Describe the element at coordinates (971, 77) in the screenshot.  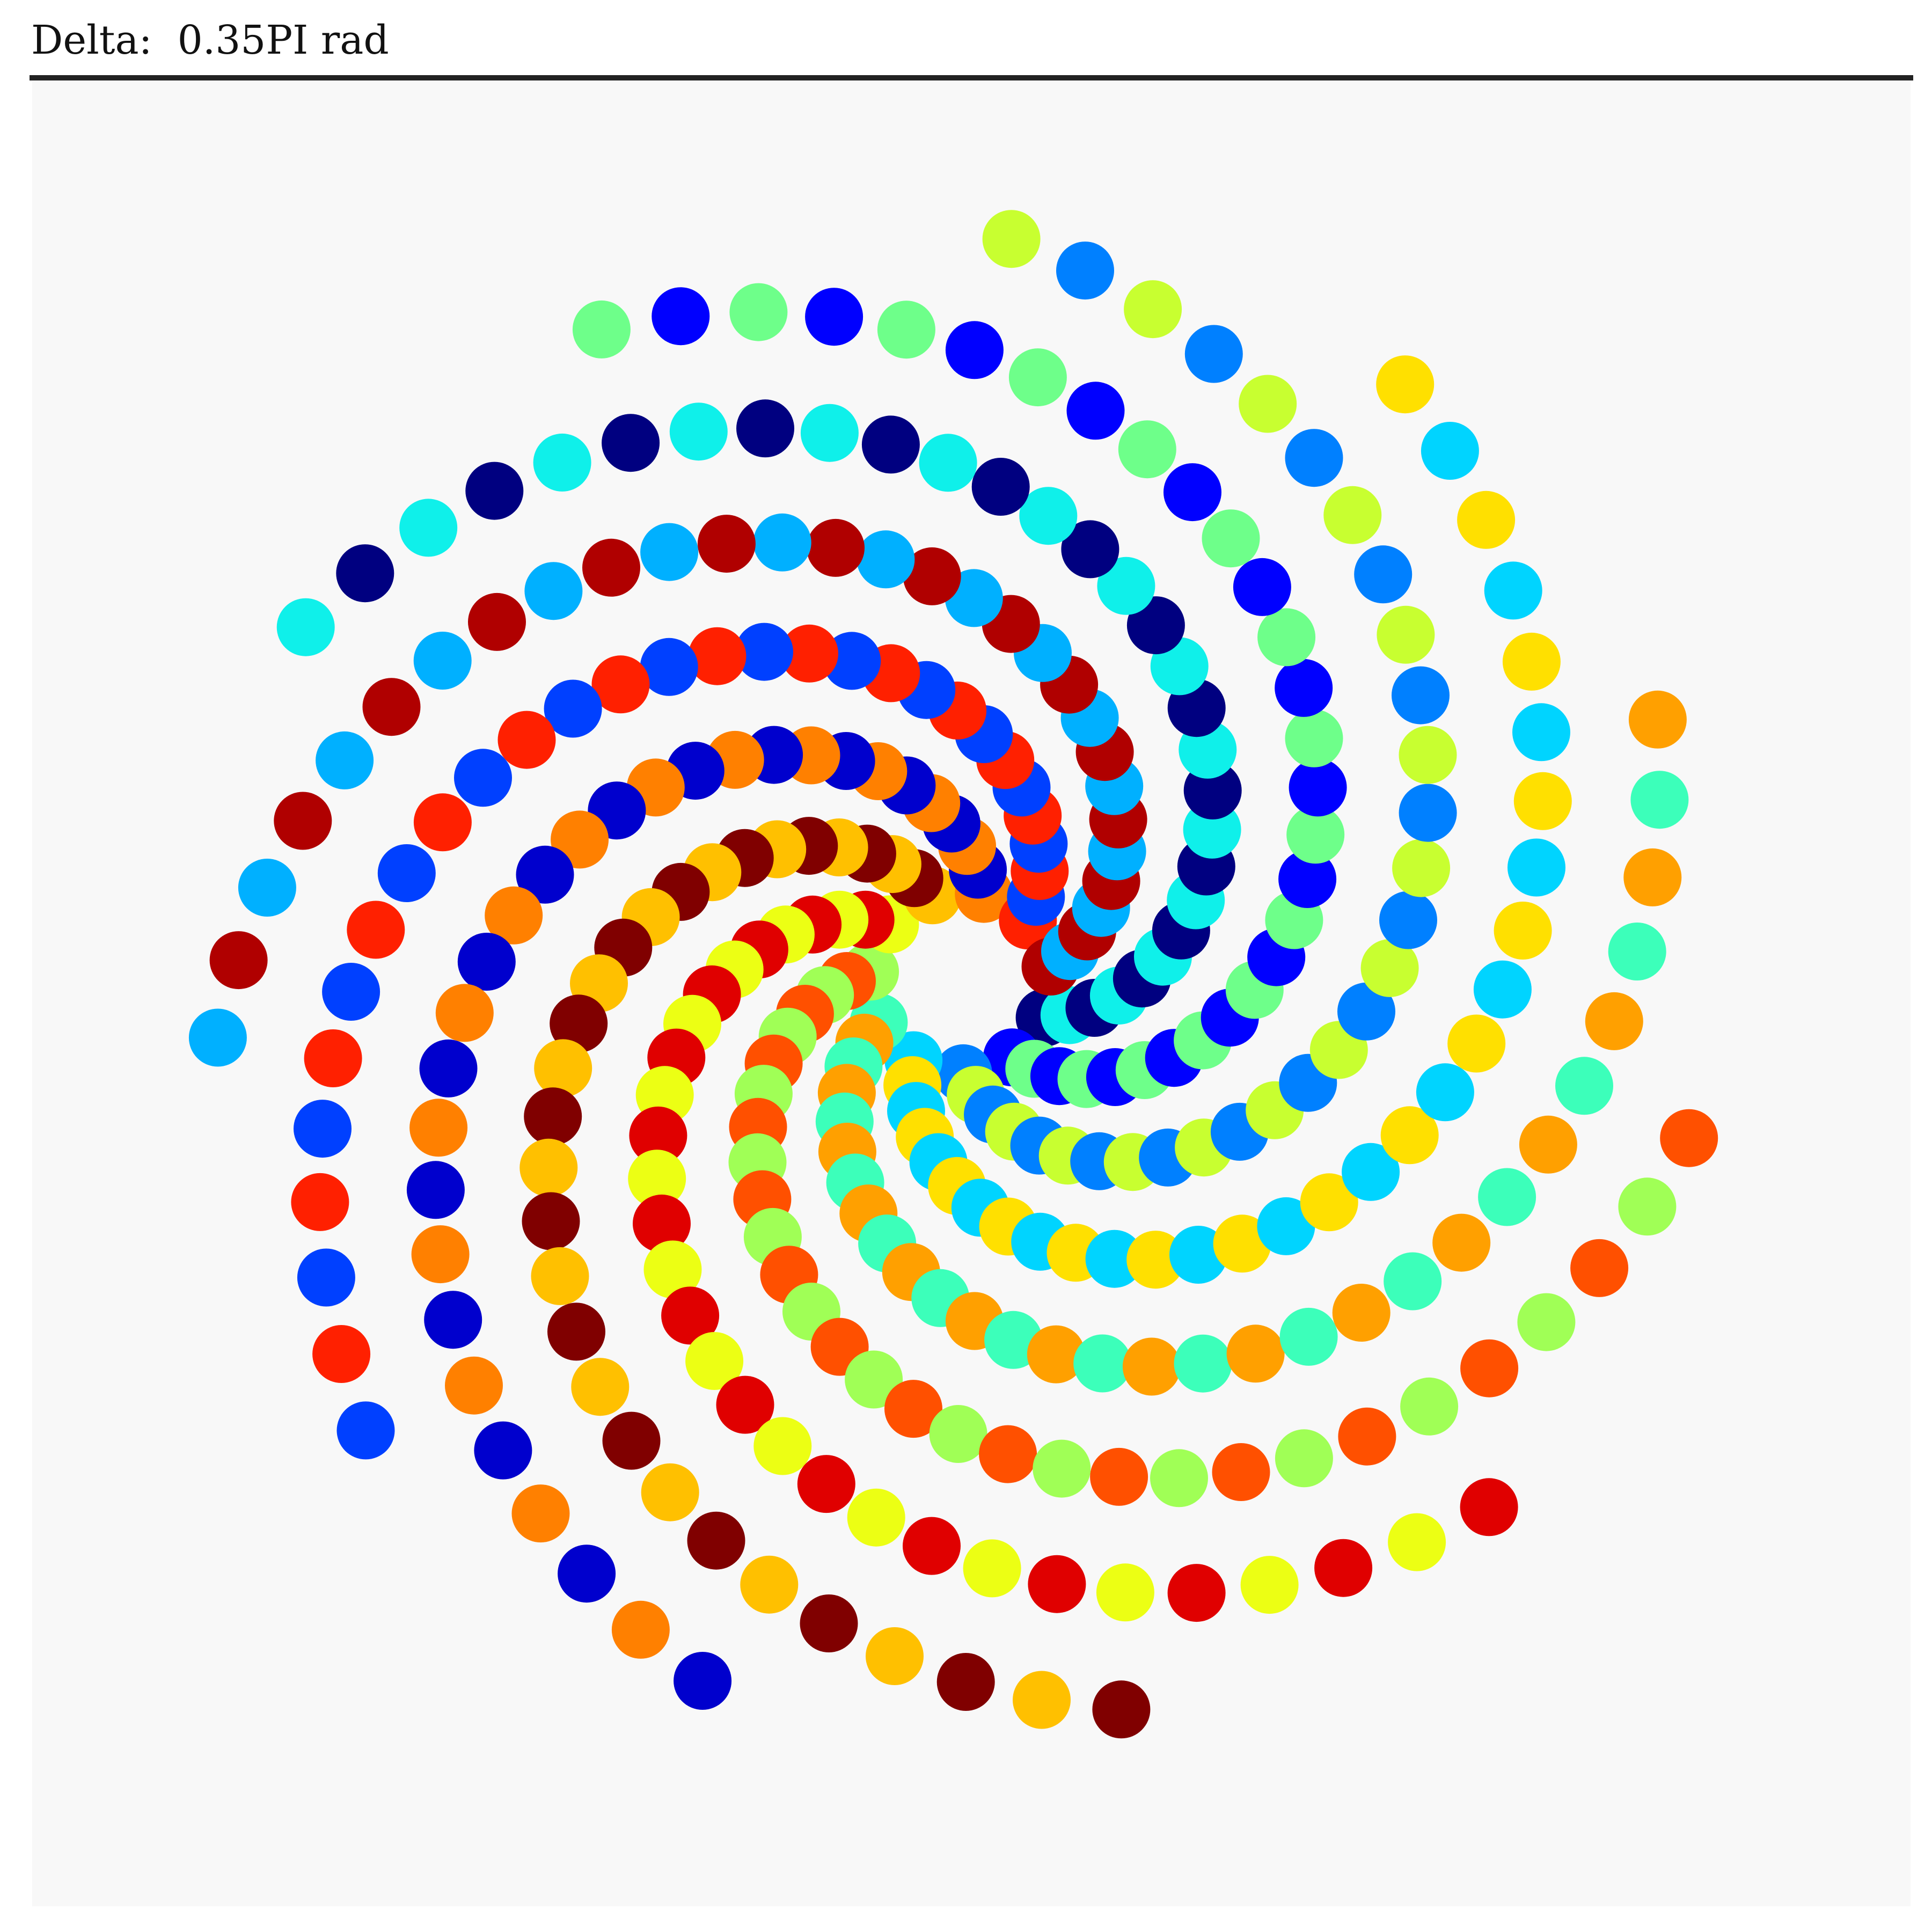
I see `title-rule` at that location.